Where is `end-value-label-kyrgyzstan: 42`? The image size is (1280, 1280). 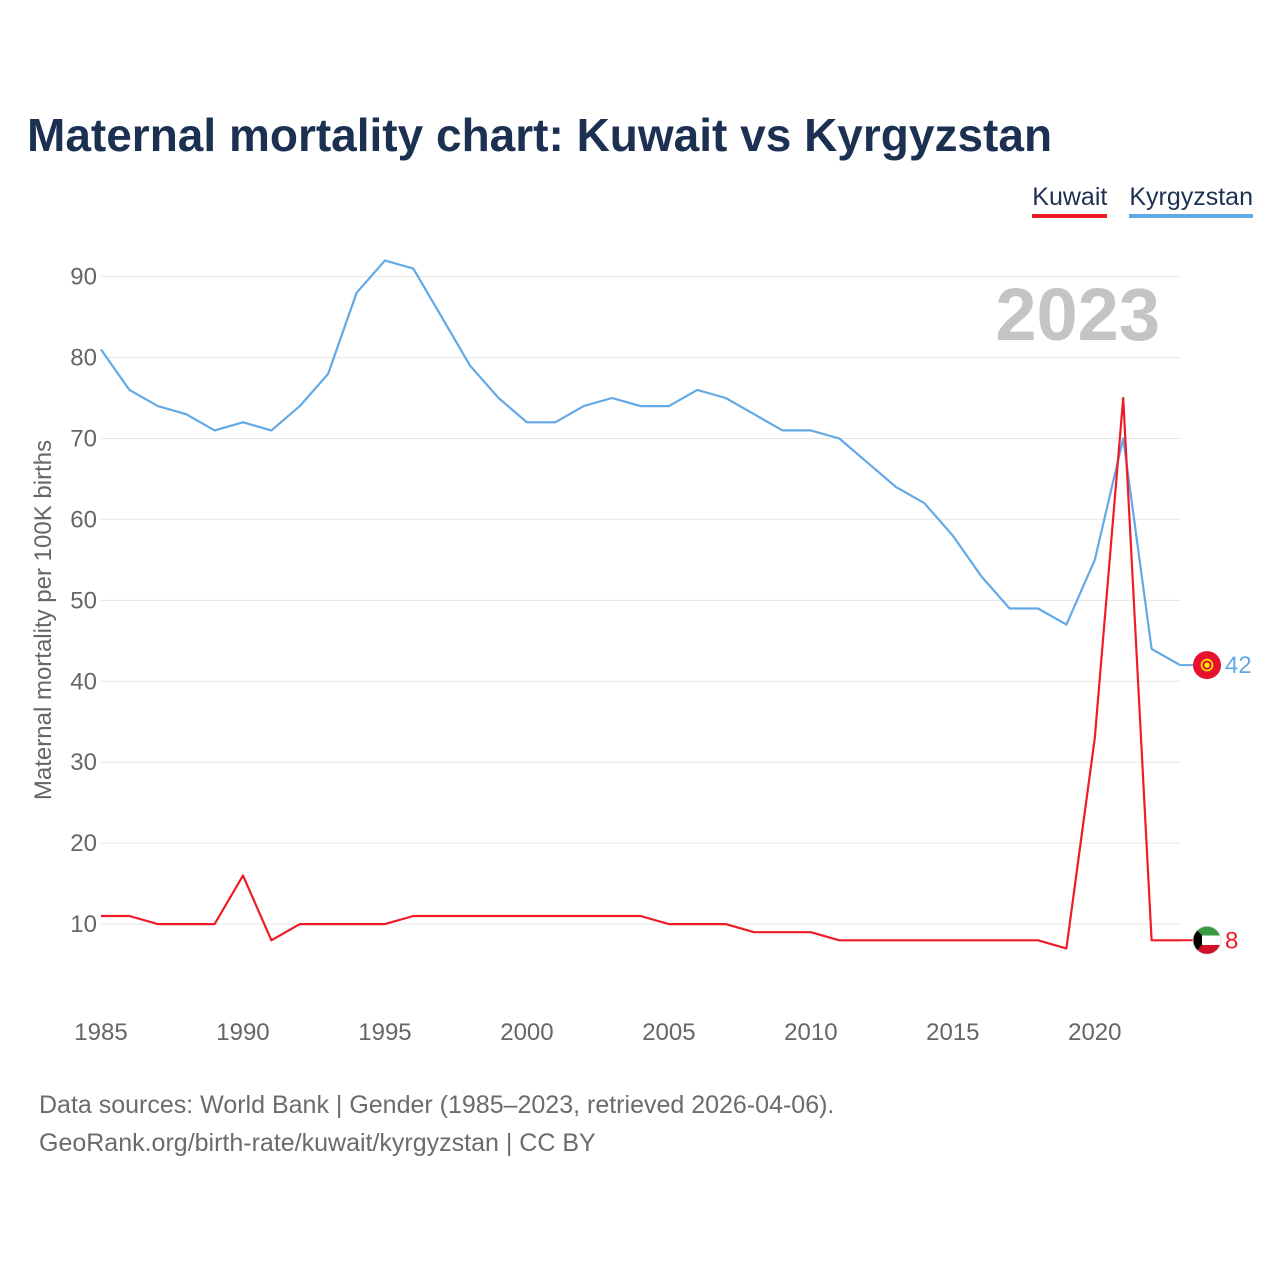 end-value-label-kyrgyzstan: 42 is located at coordinates (1238, 665).